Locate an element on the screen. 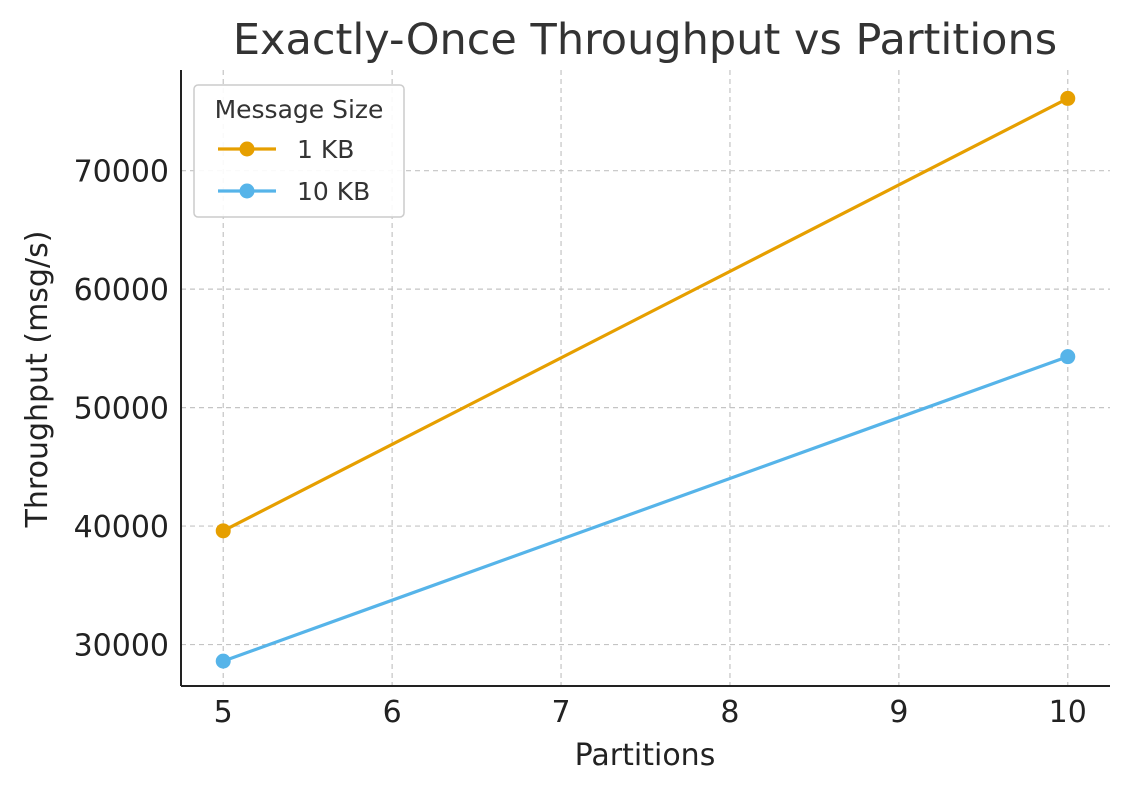 Image resolution: width=1130 pixels, height=797 pixels. x-tick-label: 6 is located at coordinates (392, 712).